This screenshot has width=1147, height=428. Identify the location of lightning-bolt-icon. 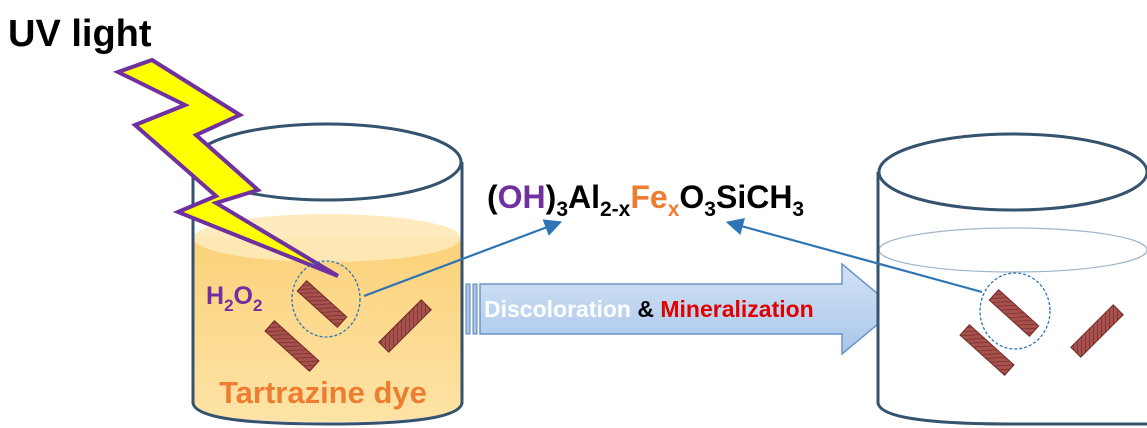
(226, 167).